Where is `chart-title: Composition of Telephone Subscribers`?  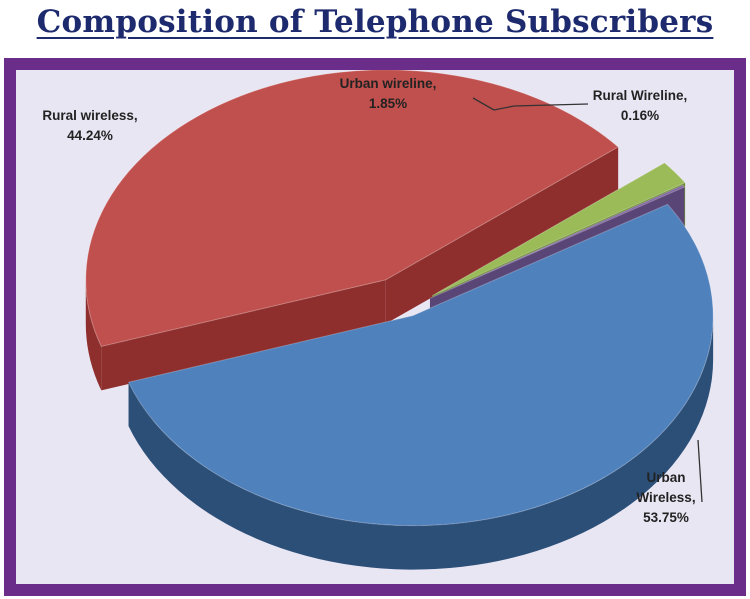 chart-title: Composition of Telephone Subscribers is located at coordinates (375, 22).